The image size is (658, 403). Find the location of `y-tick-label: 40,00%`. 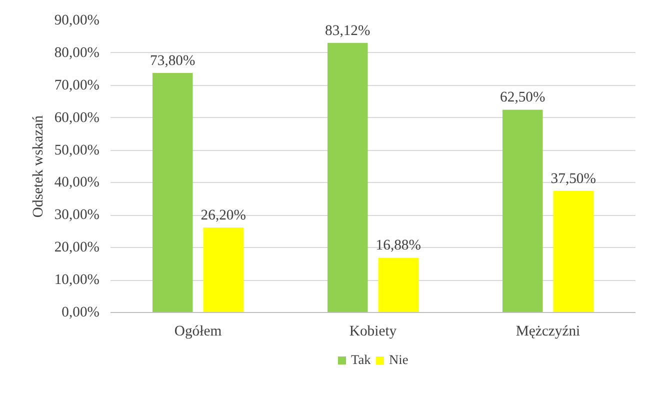

y-tick-label: 40,00% is located at coordinates (77, 182).